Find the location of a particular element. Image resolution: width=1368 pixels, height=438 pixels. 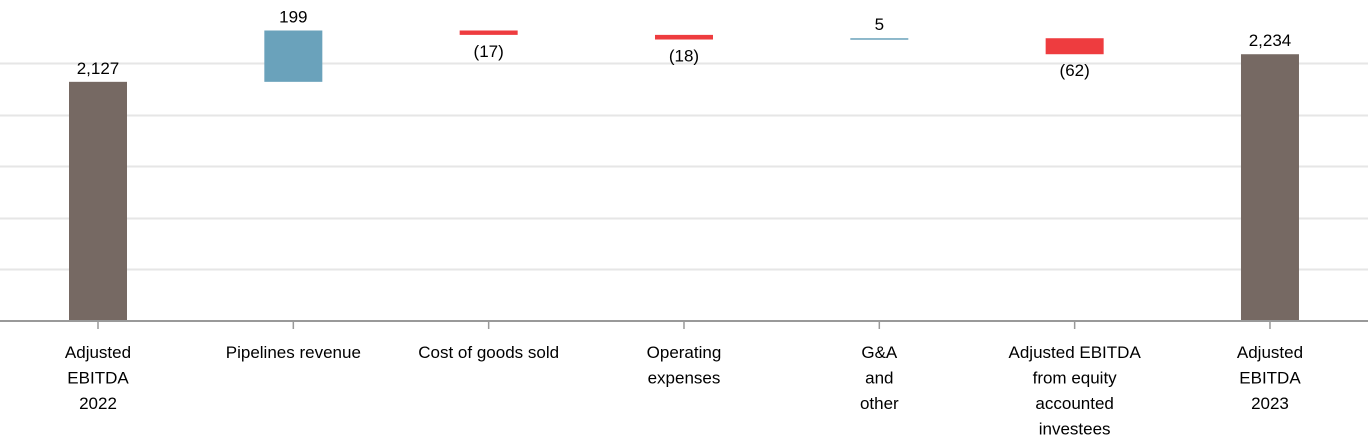

category-label-0-line-0: Adjusted is located at coordinates (98, 352).